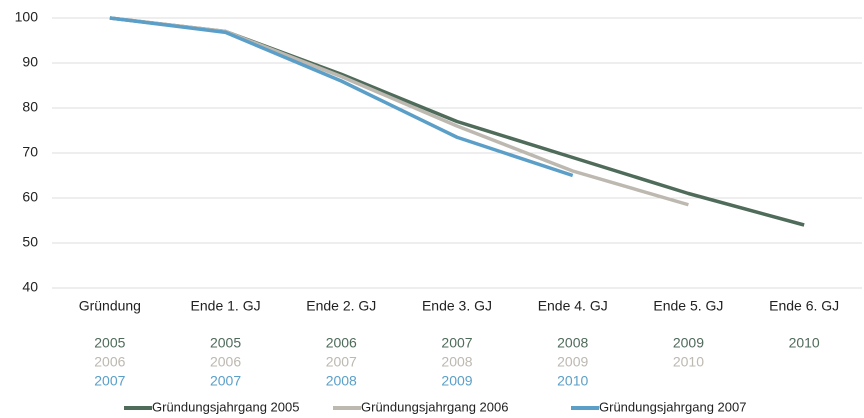 The height and width of the screenshot is (418, 864). I want to click on x-tick-label: Gründung, so click(110, 306).